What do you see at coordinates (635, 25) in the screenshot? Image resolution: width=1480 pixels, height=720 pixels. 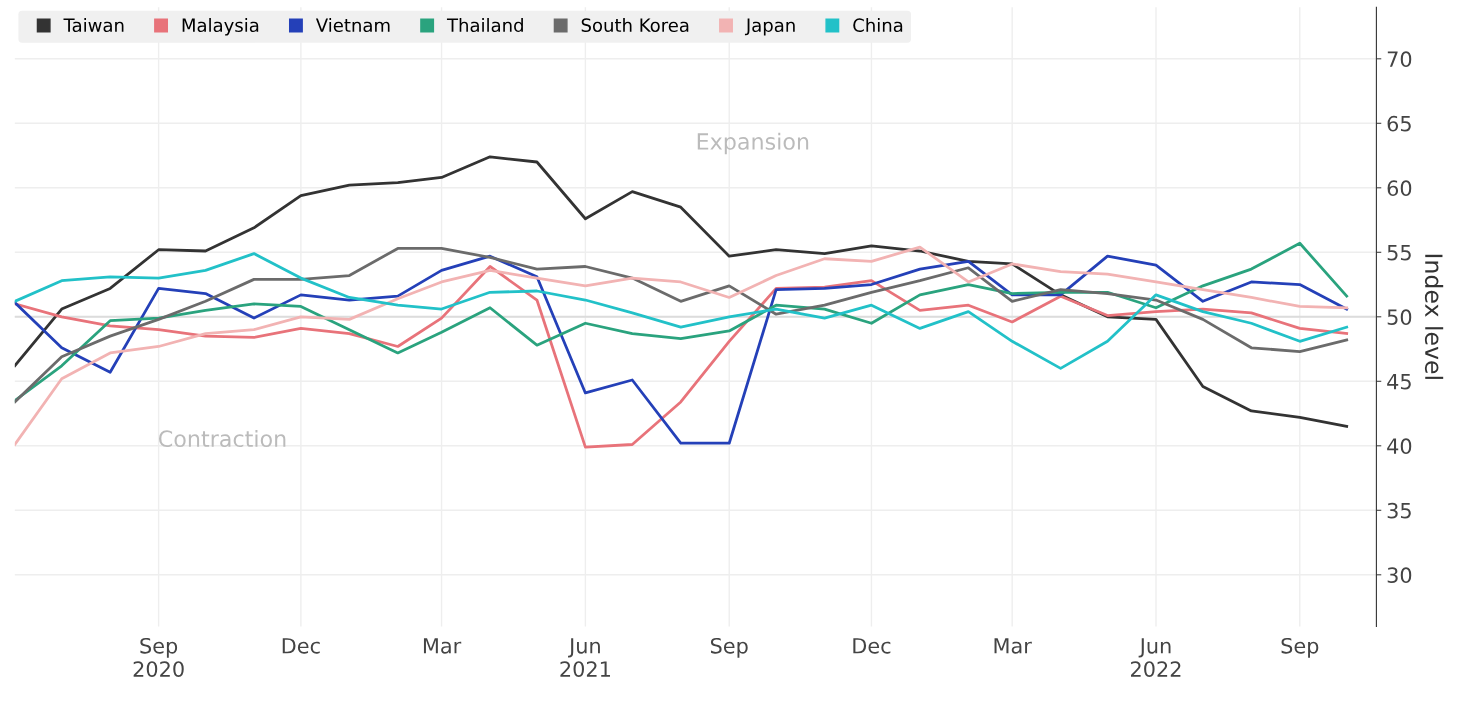 I see `legend-label: South Korea` at bounding box center [635, 25].